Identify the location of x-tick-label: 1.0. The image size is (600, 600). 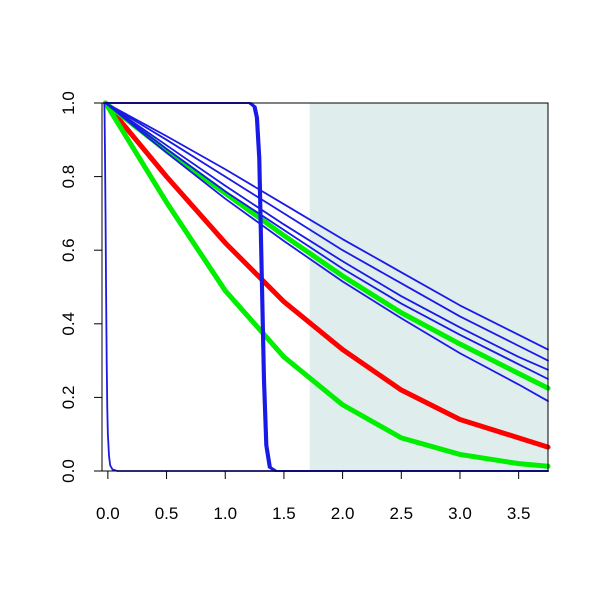
(225, 513).